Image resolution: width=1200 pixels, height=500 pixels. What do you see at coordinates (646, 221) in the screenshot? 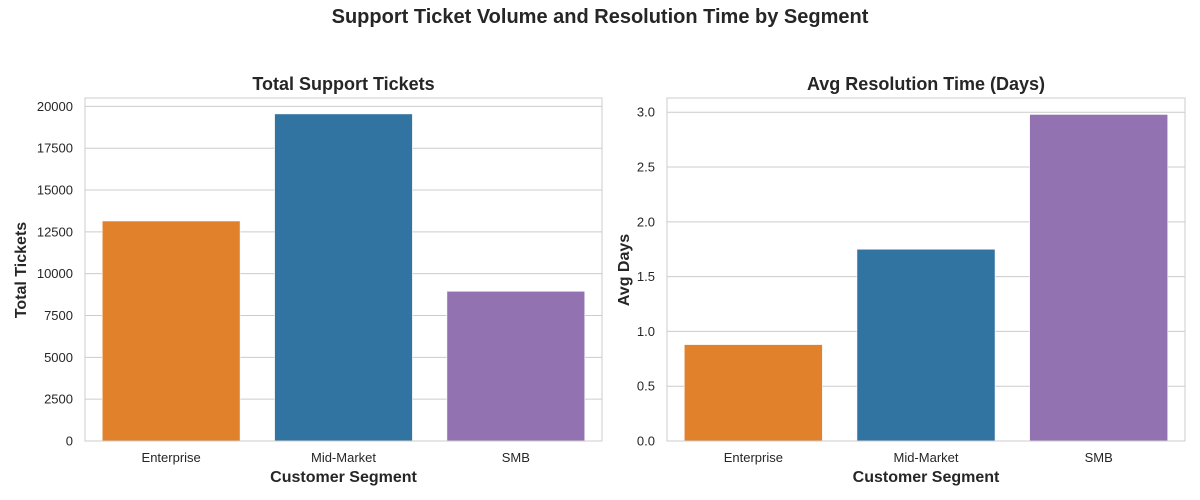
I see `y-tick-label: 2.0` at bounding box center [646, 221].